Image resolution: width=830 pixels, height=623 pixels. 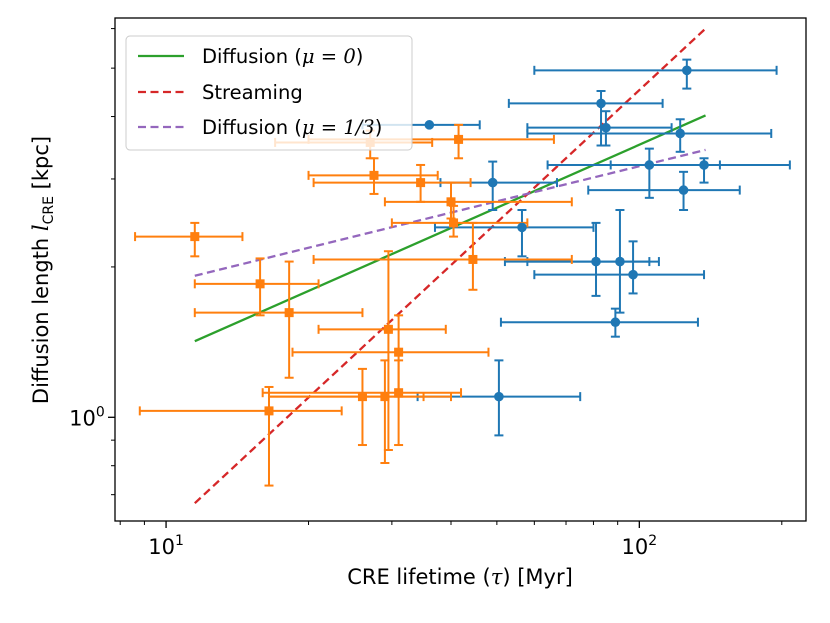 I want to click on legend-frame, so click(x=269, y=93).